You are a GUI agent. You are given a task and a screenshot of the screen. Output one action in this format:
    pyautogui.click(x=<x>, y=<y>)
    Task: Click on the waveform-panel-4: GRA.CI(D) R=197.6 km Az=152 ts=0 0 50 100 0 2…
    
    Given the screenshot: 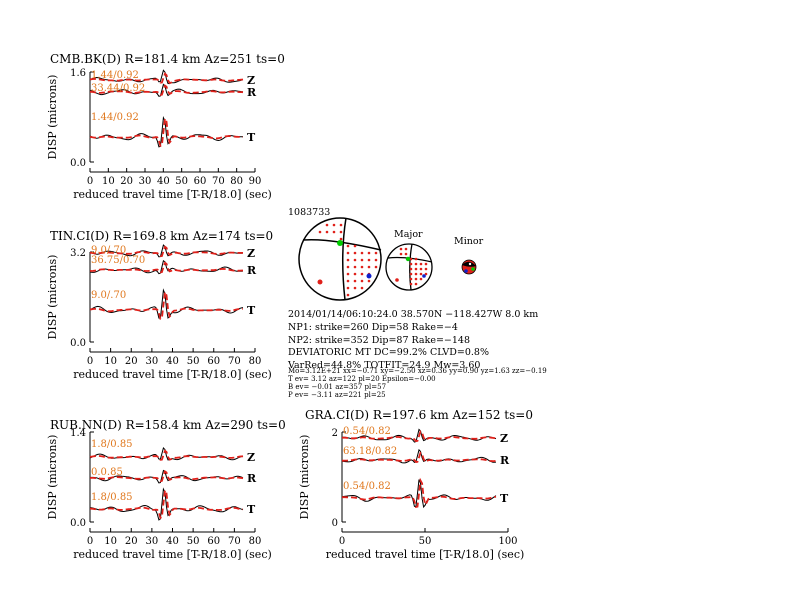 What is the action you would take?
    pyautogui.click(x=415, y=484)
    